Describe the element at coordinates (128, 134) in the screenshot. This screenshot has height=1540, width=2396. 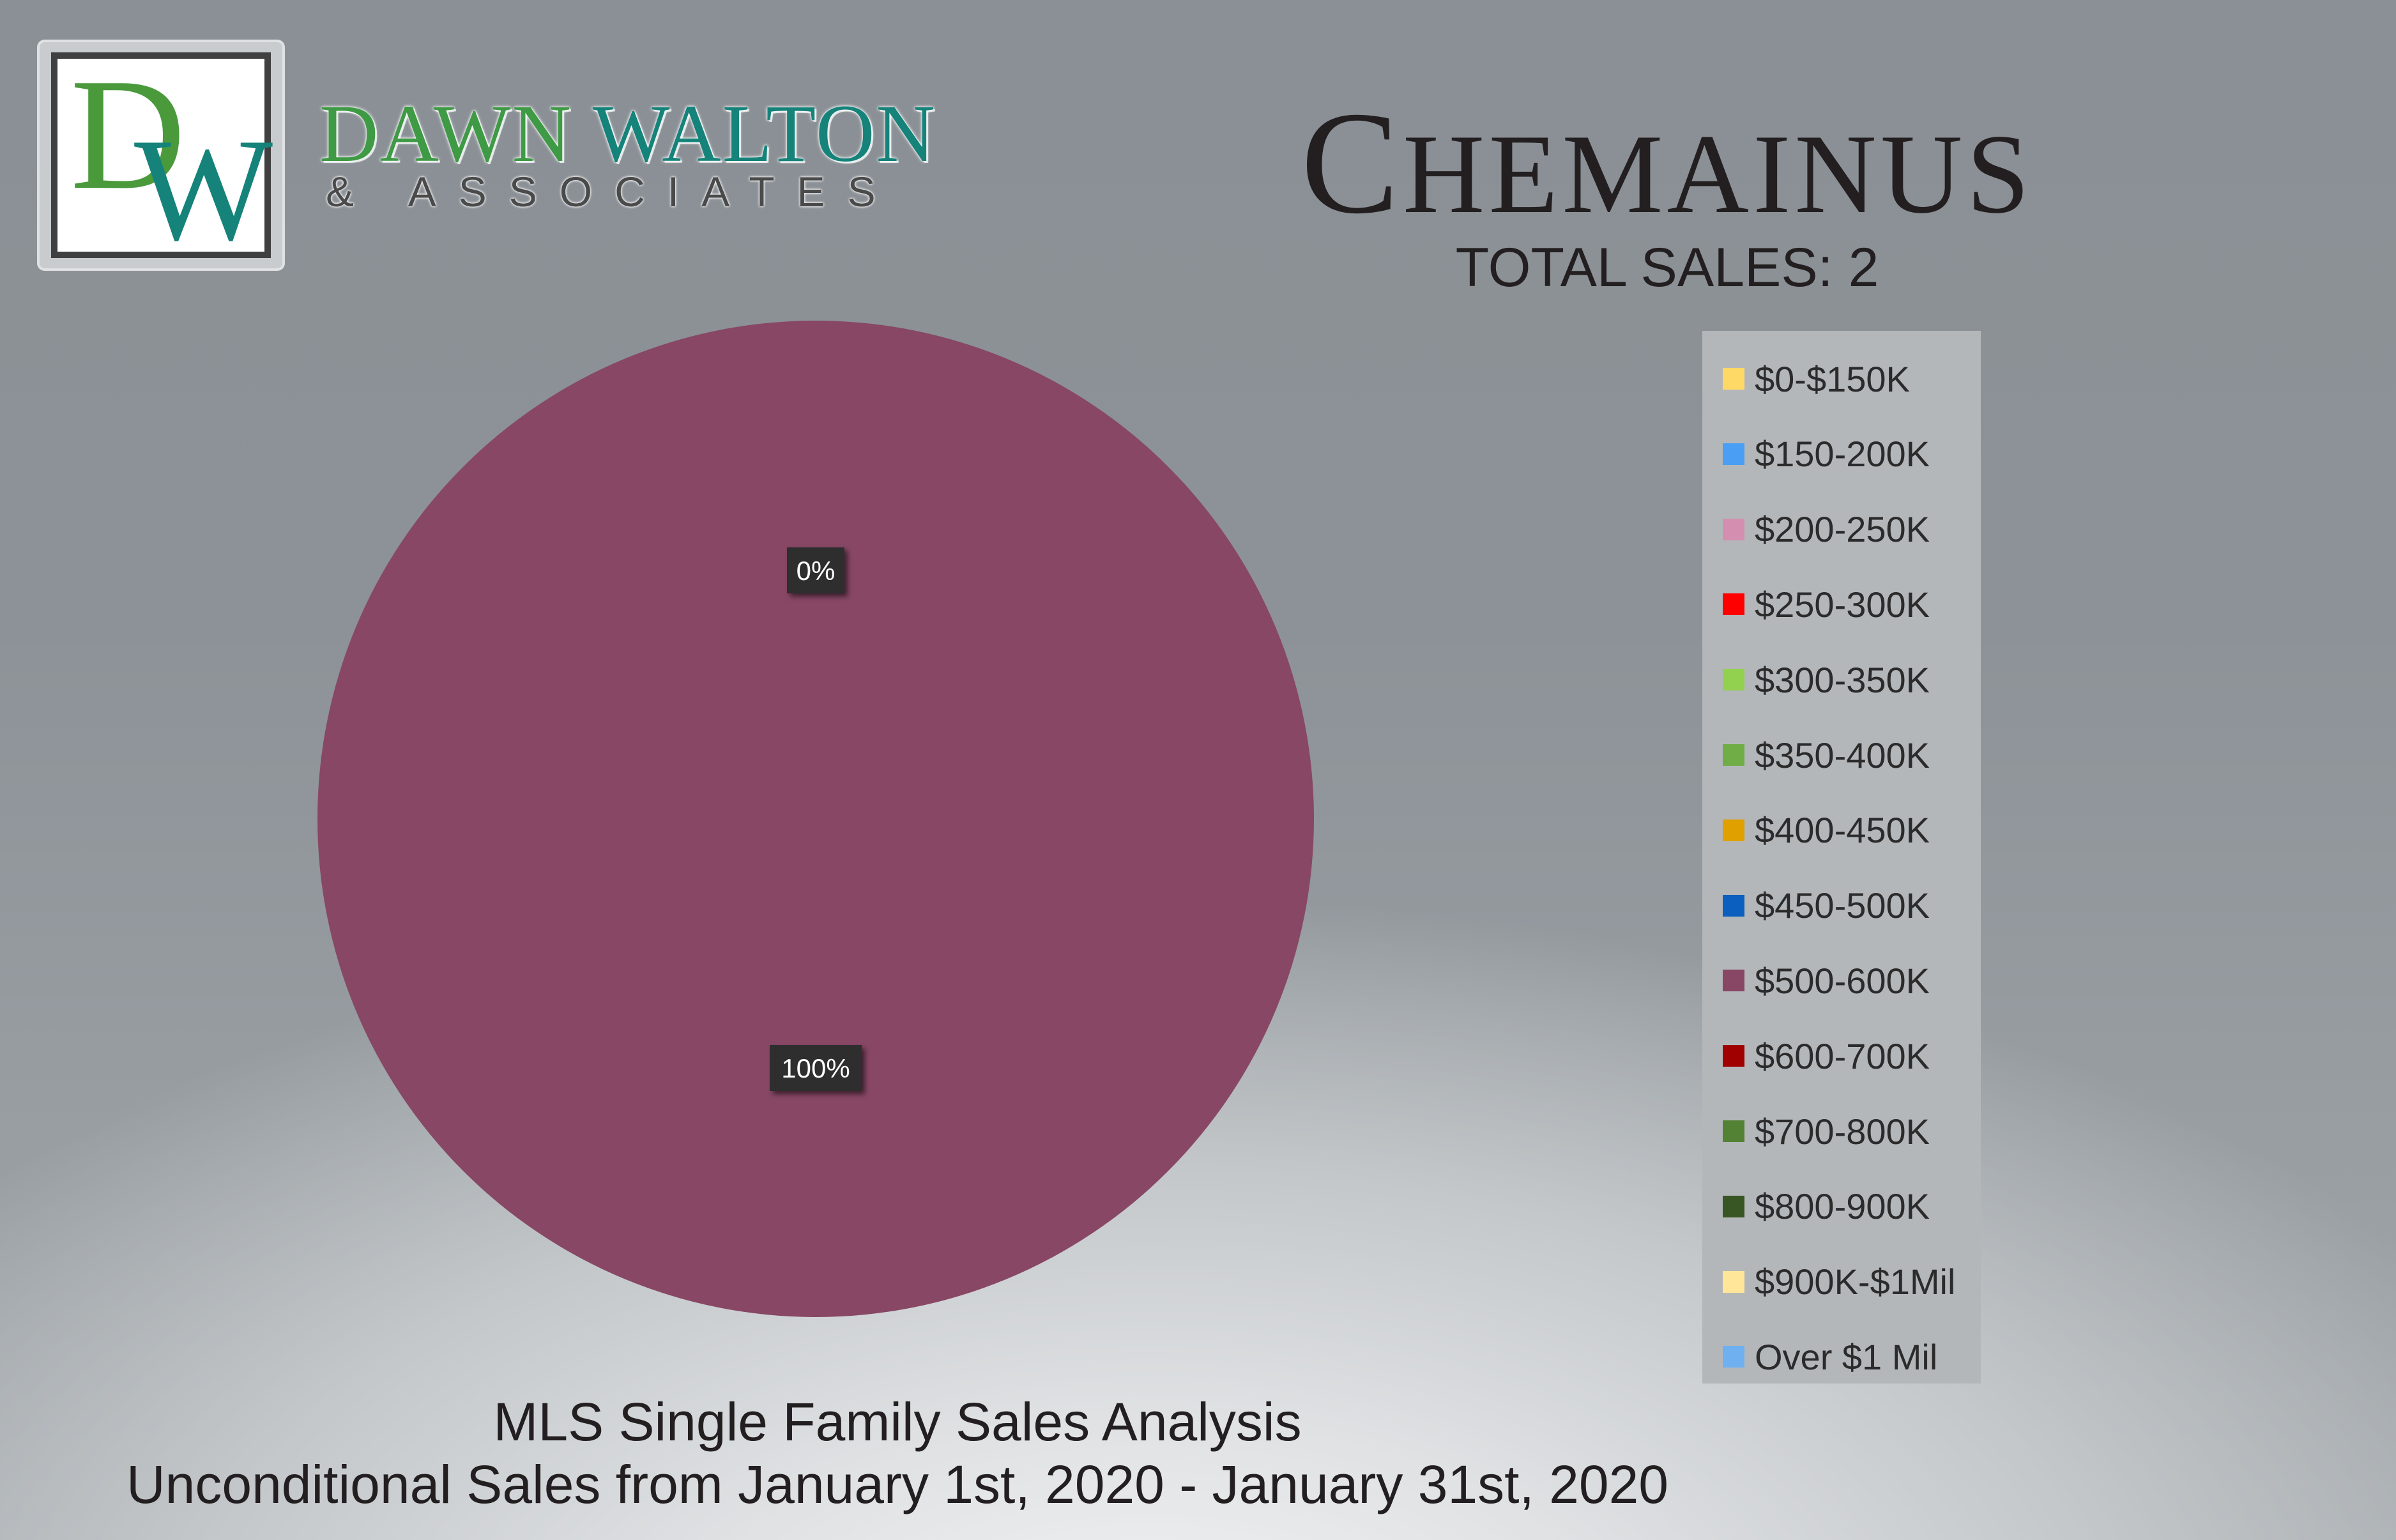
I see `logo-letter-d: D` at that location.